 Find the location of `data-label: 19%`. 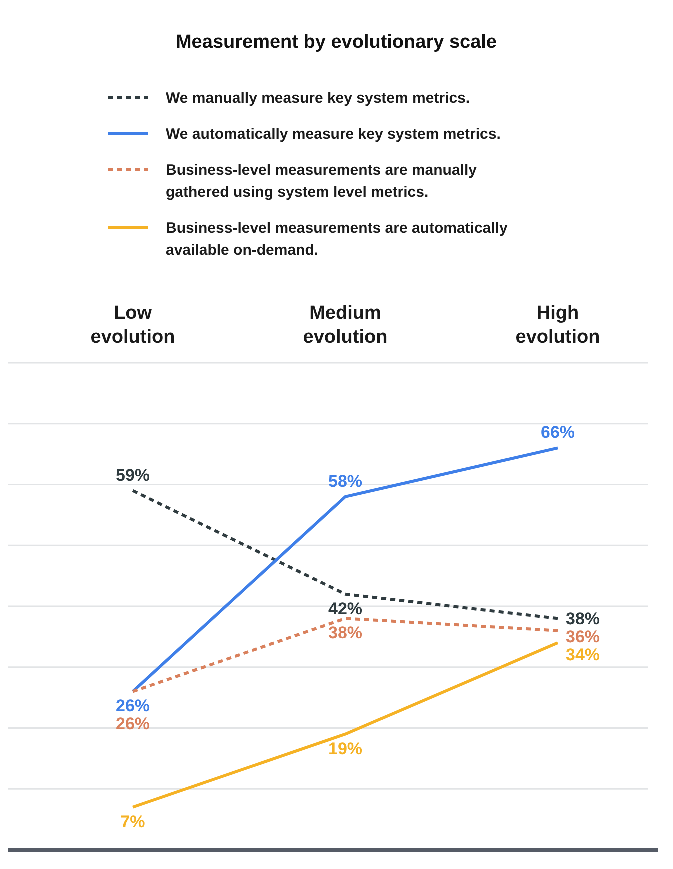

data-label: 19% is located at coordinates (345, 748).